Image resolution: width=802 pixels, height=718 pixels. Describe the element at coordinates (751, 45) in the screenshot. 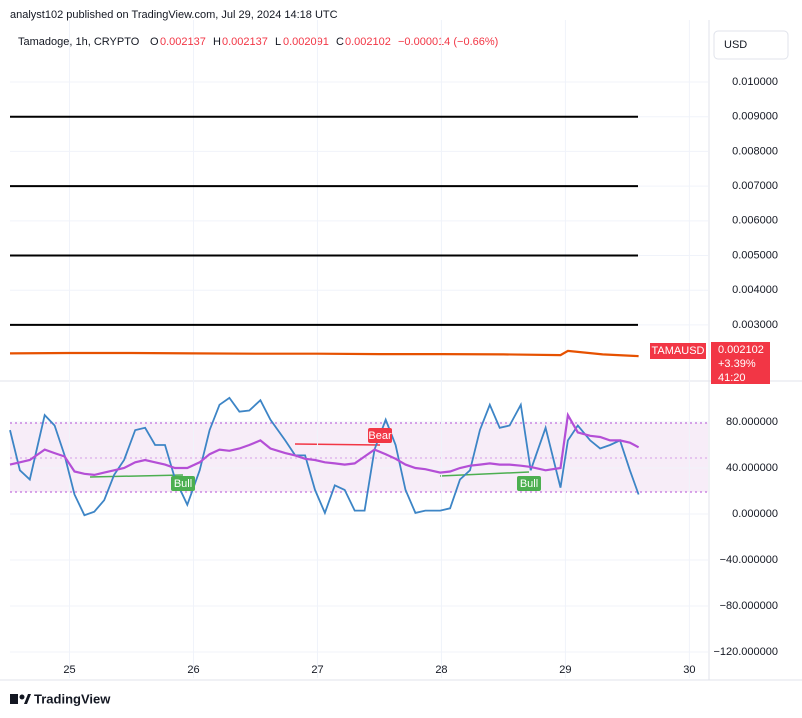

I see `currency-button` at that location.